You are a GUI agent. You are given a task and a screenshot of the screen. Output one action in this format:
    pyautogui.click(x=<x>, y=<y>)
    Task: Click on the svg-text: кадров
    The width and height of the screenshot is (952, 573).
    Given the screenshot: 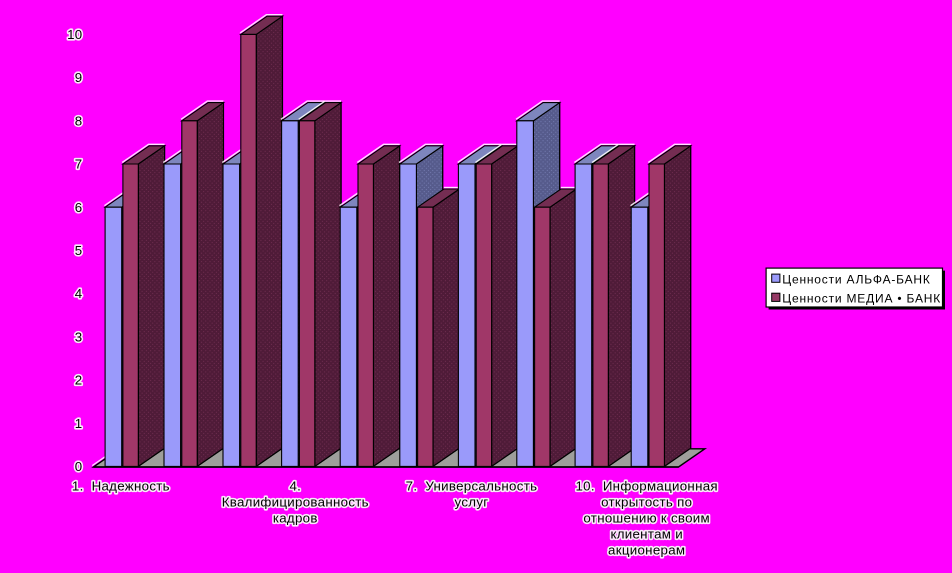 What is the action you would take?
    pyautogui.click(x=295, y=517)
    